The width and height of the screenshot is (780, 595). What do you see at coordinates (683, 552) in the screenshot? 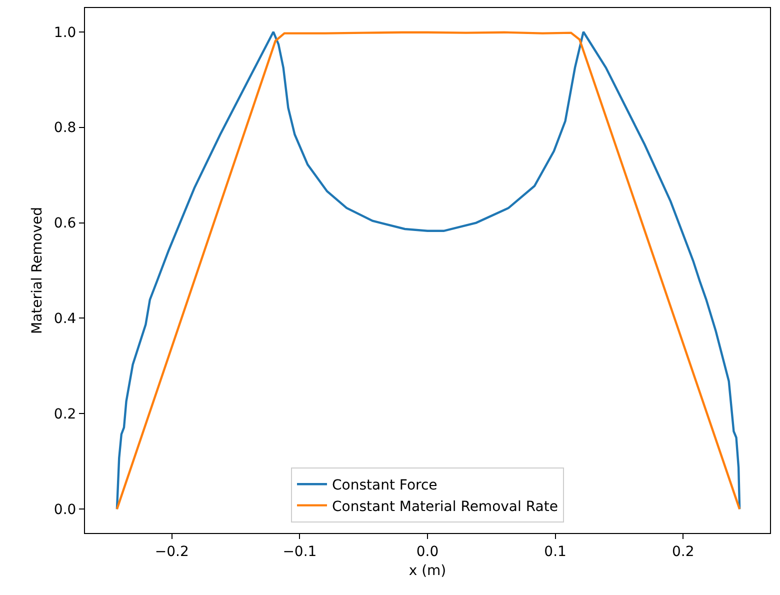
I see `x-tick-label: 0.2` at bounding box center [683, 552].